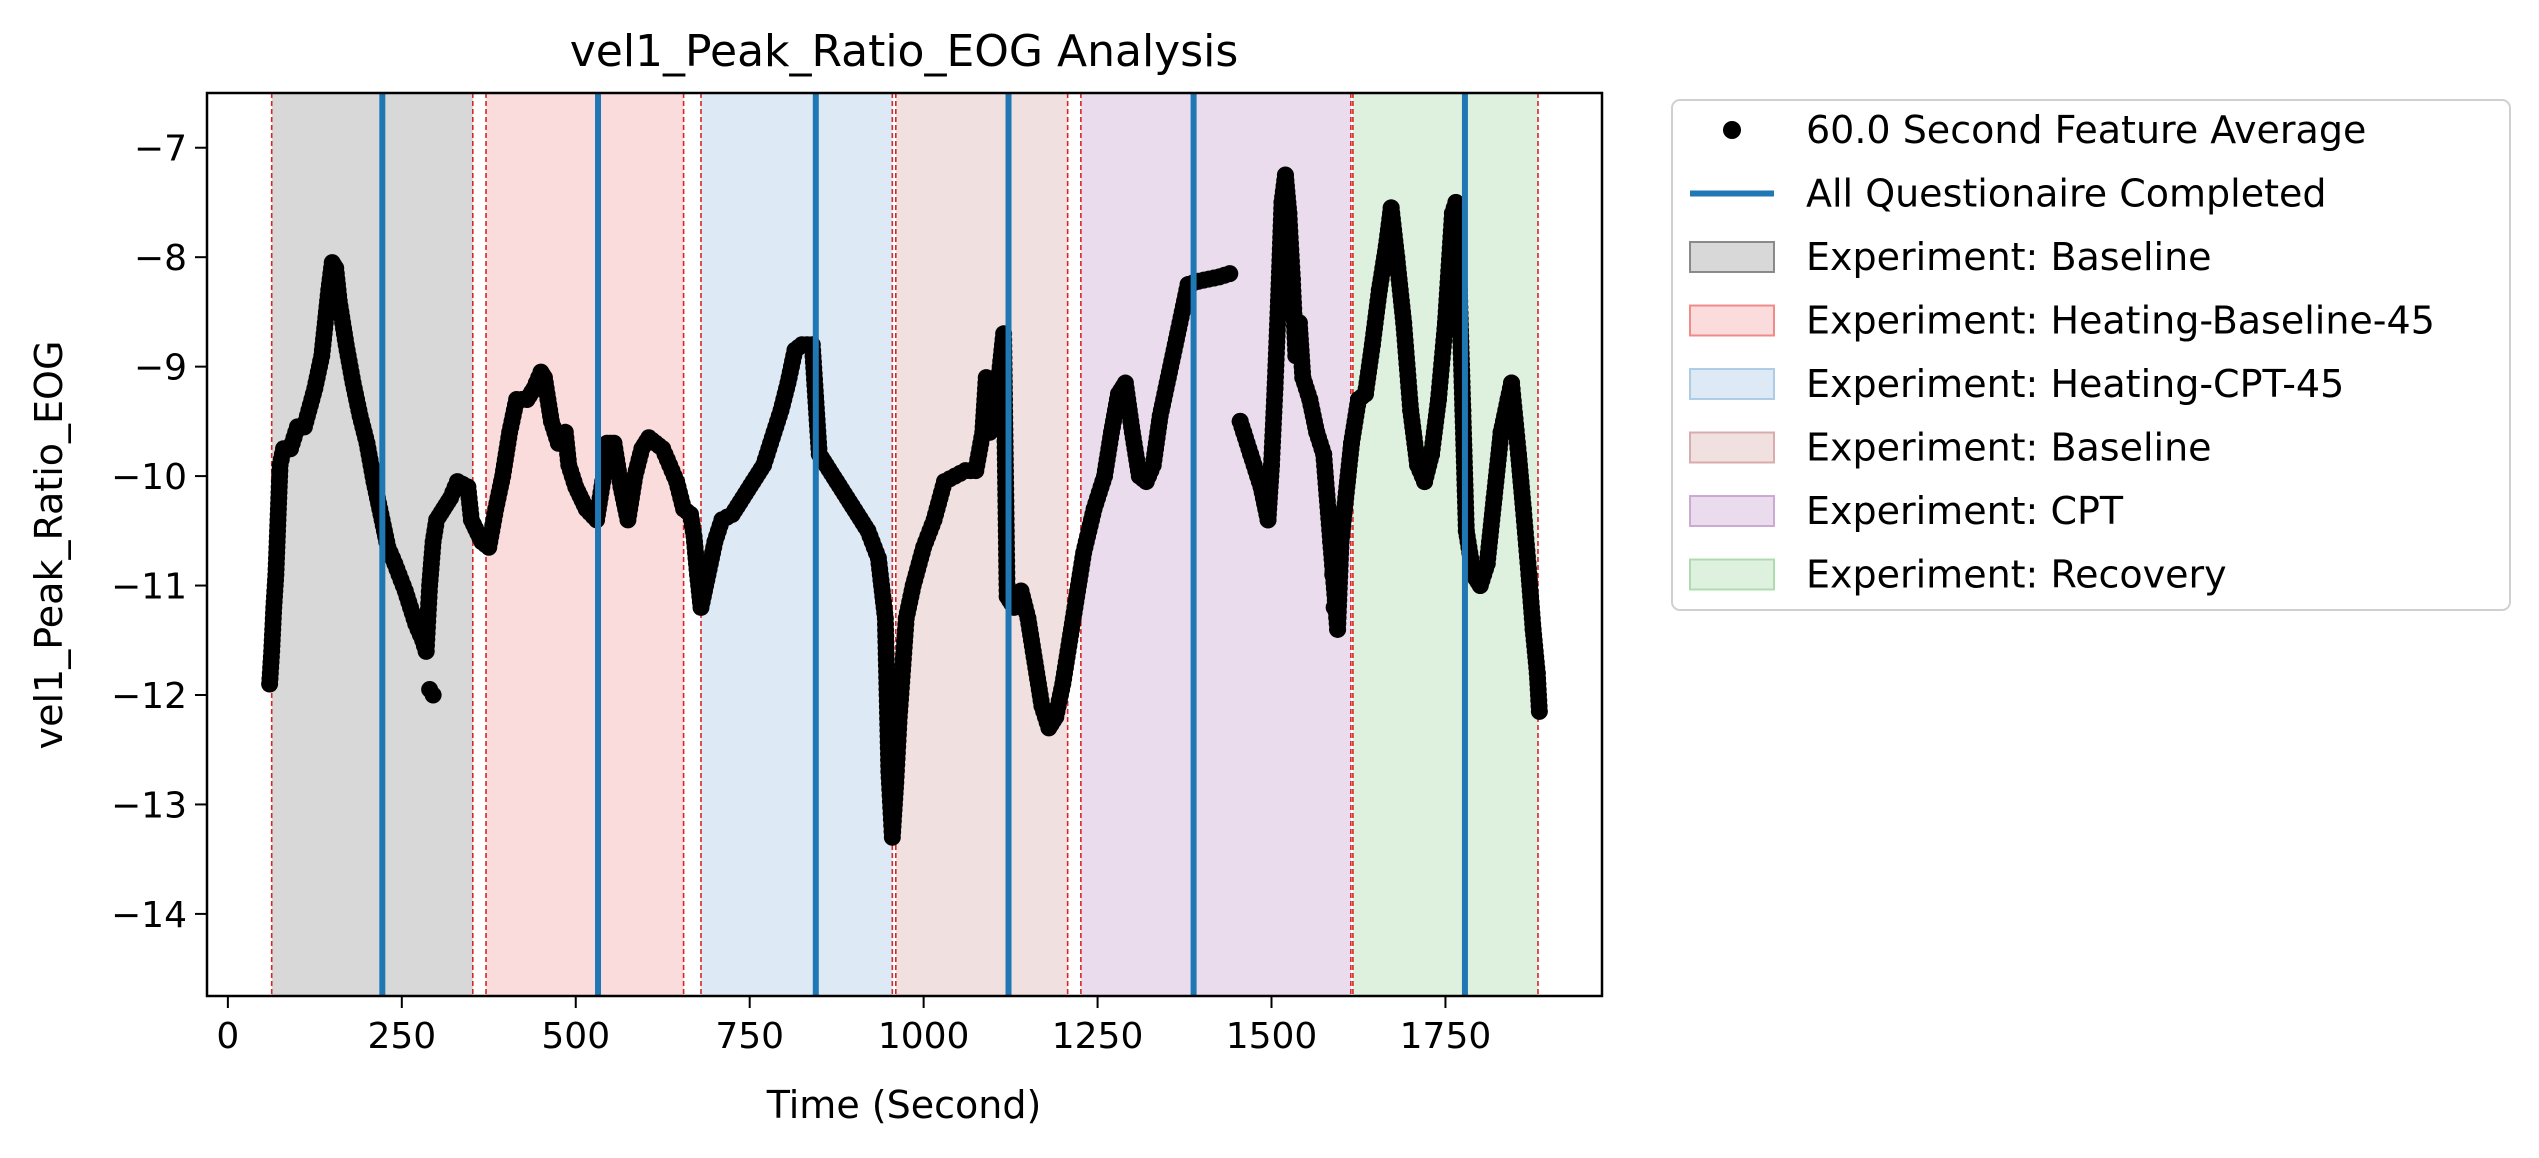  What do you see at coordinates (160, 258) in the screenshot?
I see `y-tick-label: −8` at bounding box center [160, 258].